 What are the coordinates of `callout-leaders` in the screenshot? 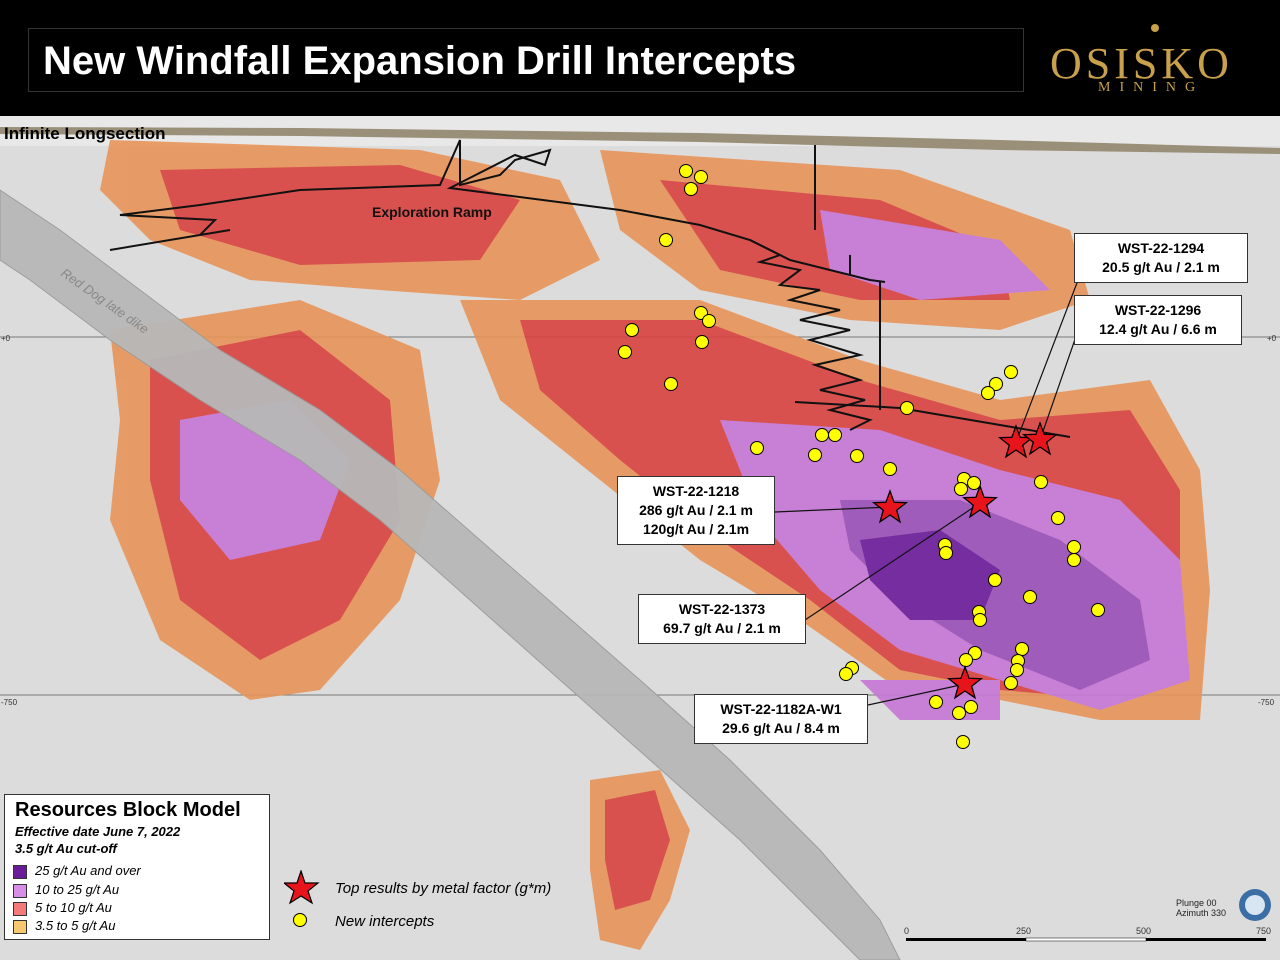 It's located at (927, 490).